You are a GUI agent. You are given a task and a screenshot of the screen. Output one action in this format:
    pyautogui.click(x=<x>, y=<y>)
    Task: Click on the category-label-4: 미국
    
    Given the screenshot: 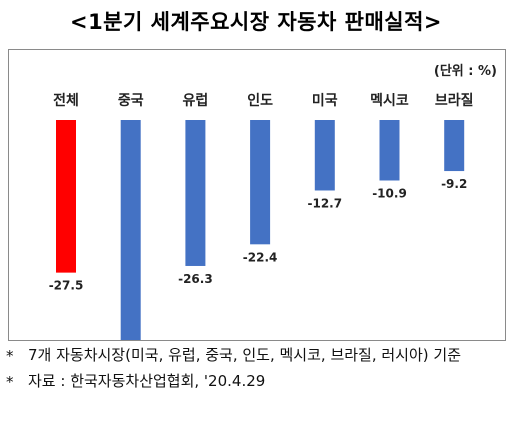 What is the action you would take?
    pyautogui.click(x=325, y=101)
    